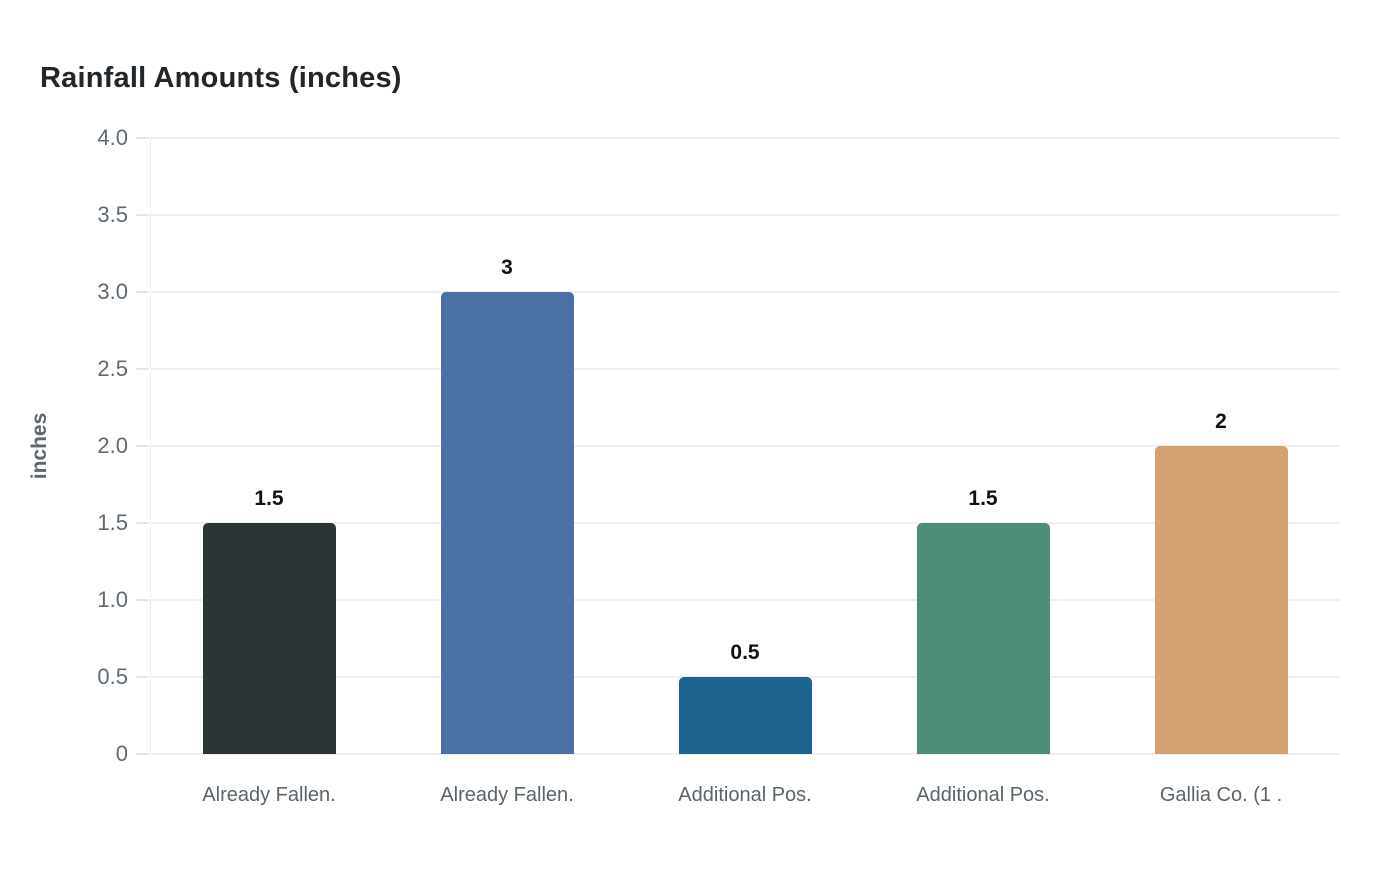 The width and height of the screenshot is (1400, 880). What do you see at coordinates (745, 652) in the screenshot?
I see `bar-value-label: 0.5` at bounding box center [745, 652].